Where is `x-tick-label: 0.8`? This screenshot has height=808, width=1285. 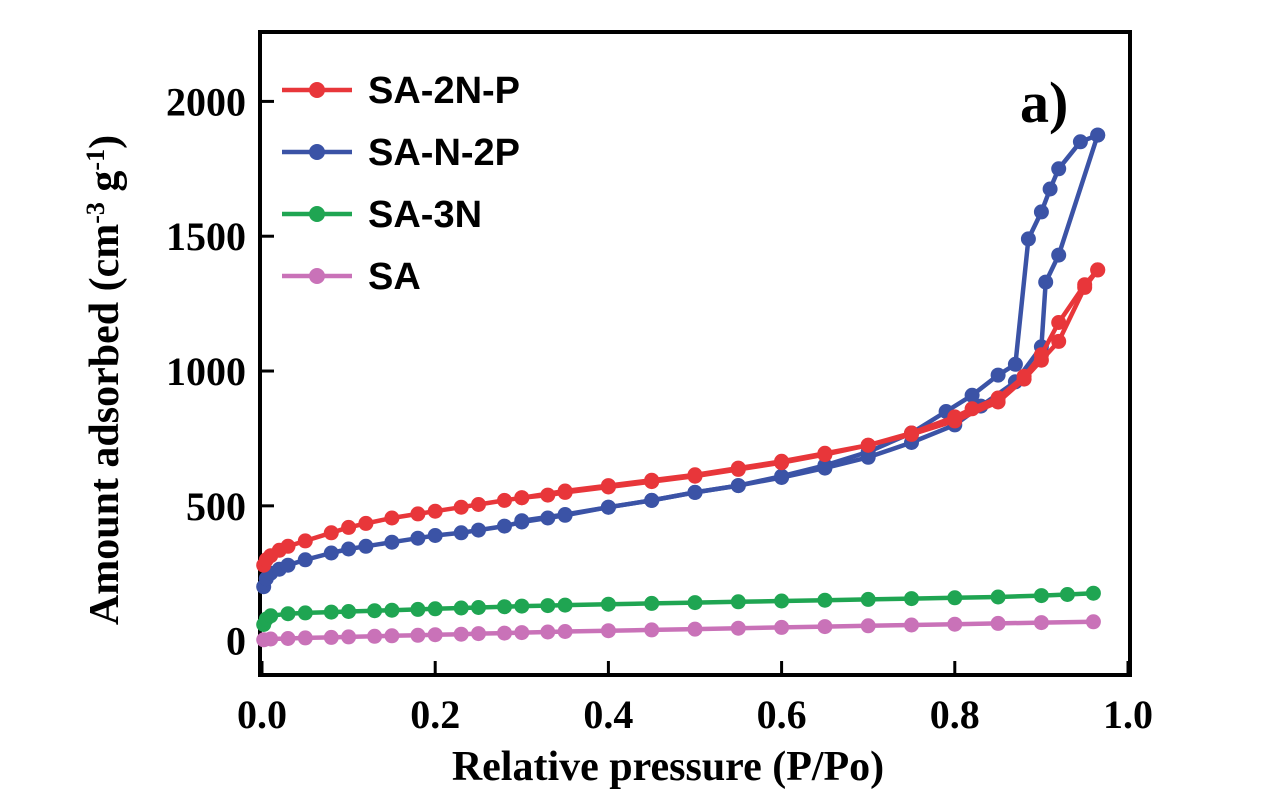
x-tick-label: 0.8 is located at coordinates (955, 714).